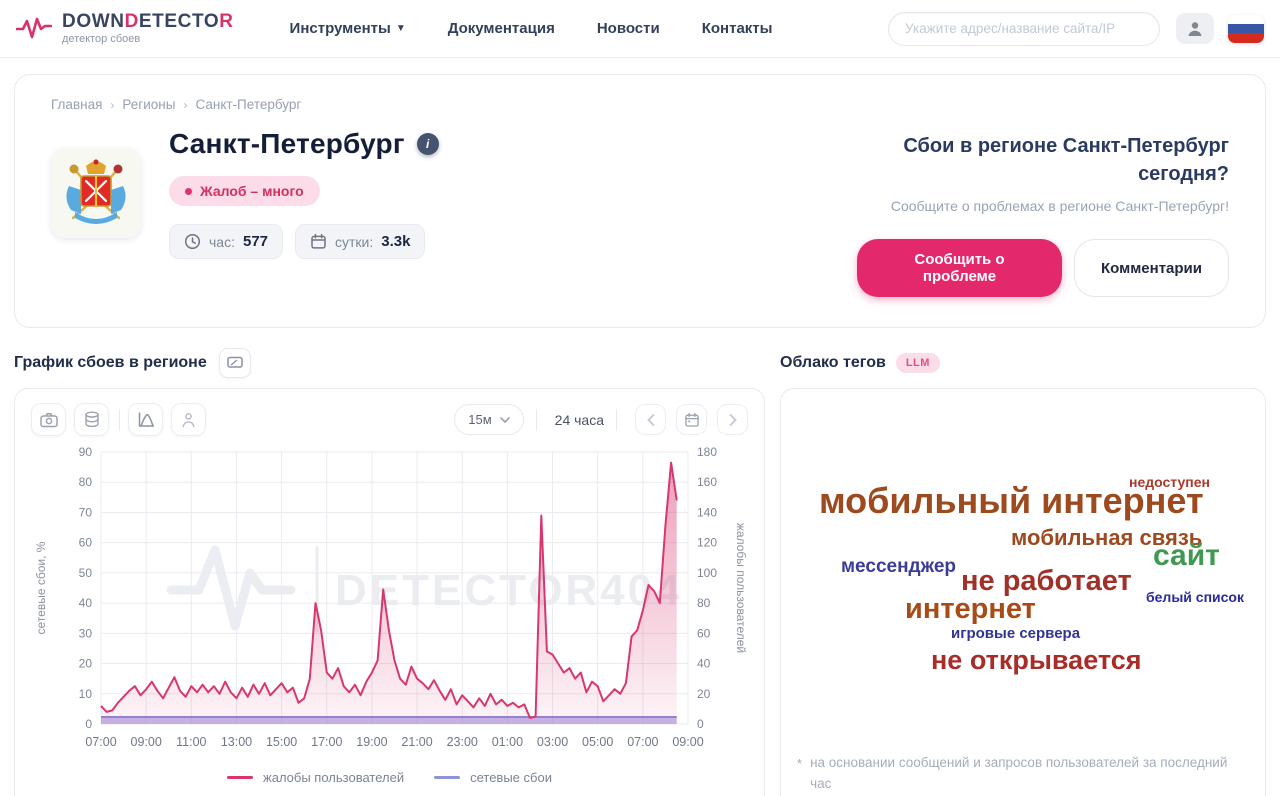 This screenshot has width=1280, height=796. I want to click on user-icon, so click(1195, 29).